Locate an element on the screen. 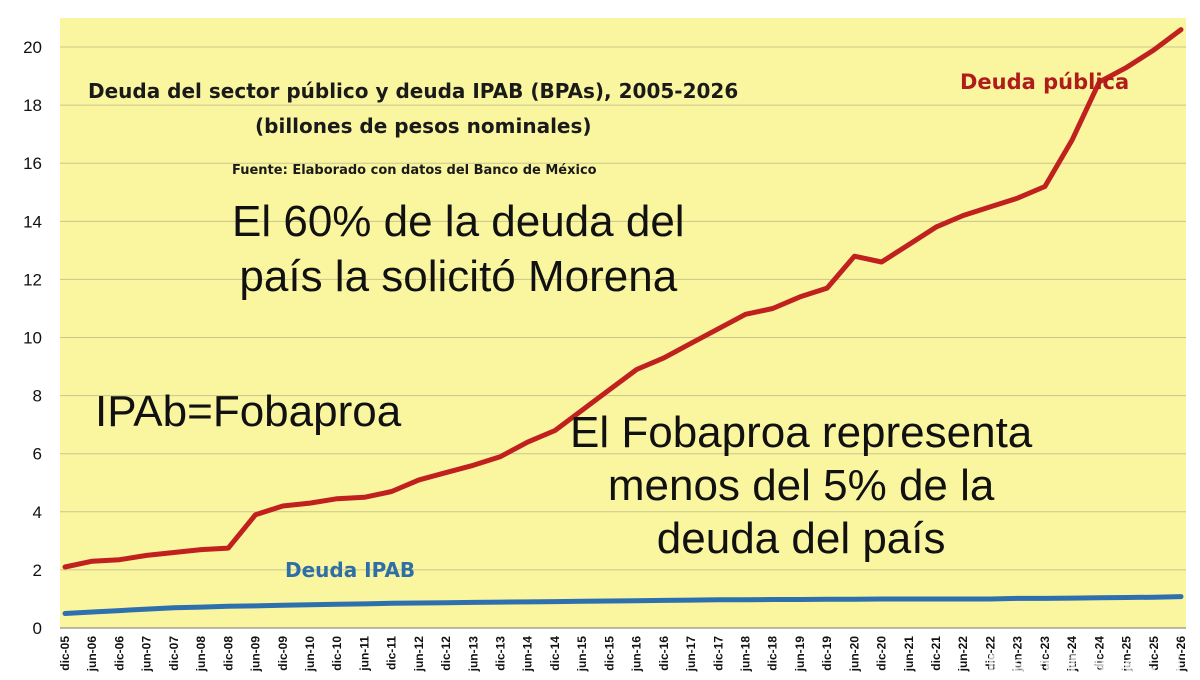 This screenshot has height=680, width=1200. x-tick-label: dic-10 is located at coordinates (337, 653).